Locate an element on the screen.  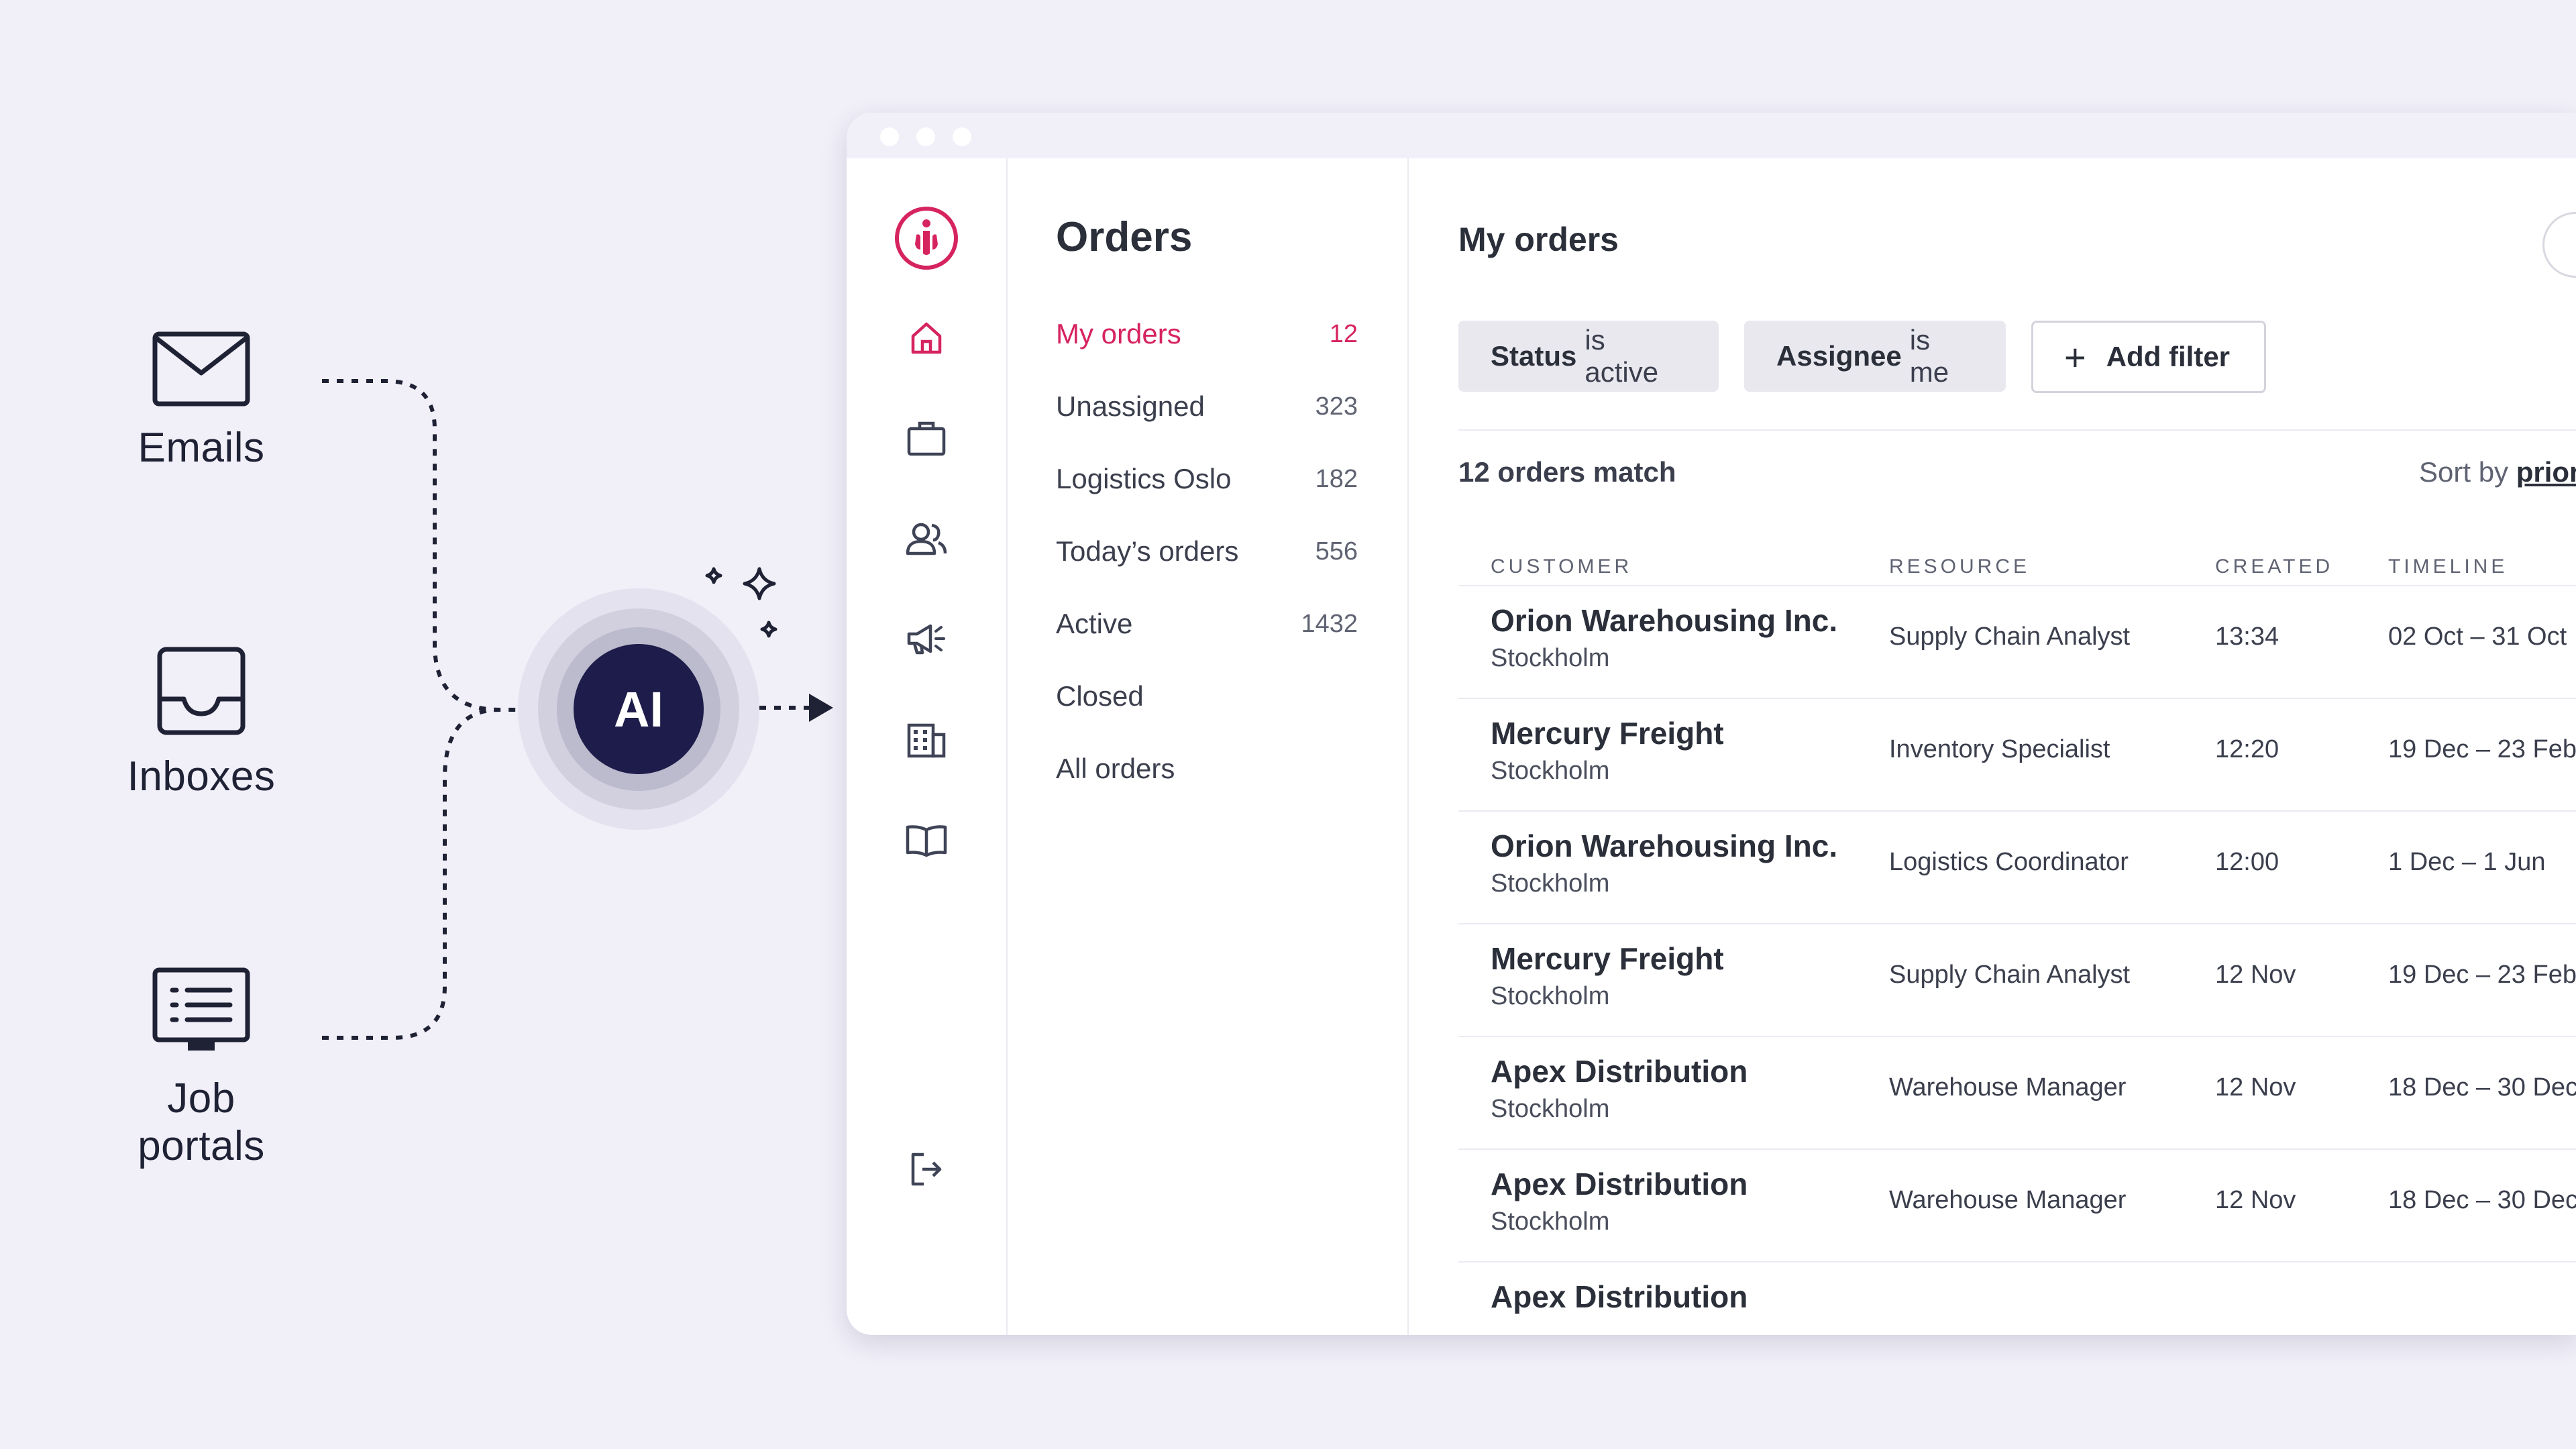
nav-item-count: 182 is located at coordinates (1336, 478).